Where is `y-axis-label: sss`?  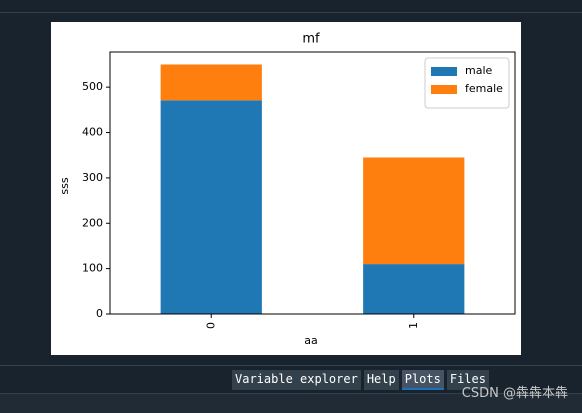 y-axis-label: sss is located at coordinates (64, 185).